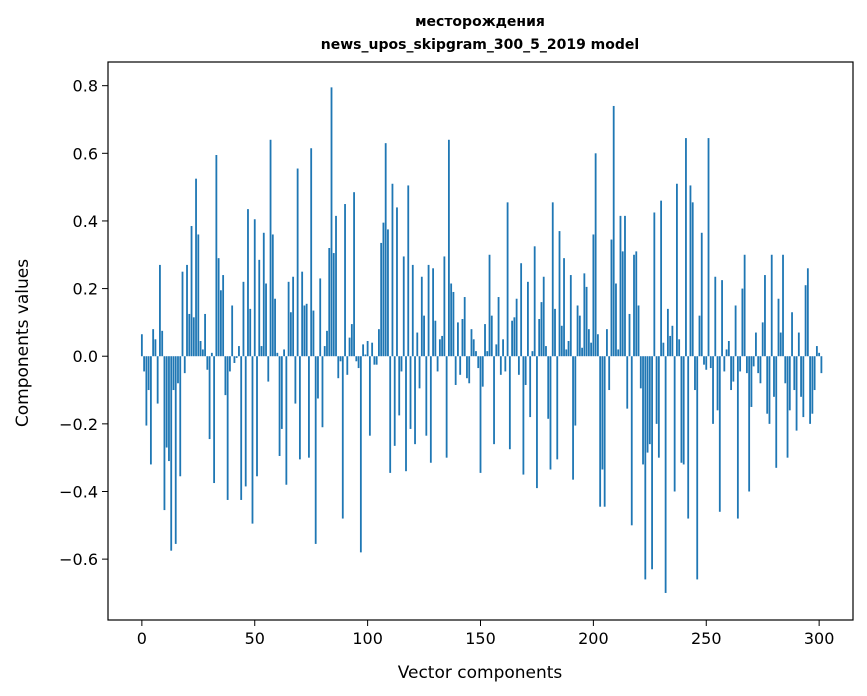 Image resolution: width=867 pixels, height=696 pixels. What do you see at coordinates (85, 86) in the screenshot?
I see `y-tick-label-7: 0.8` at bounding box center [85, 86].